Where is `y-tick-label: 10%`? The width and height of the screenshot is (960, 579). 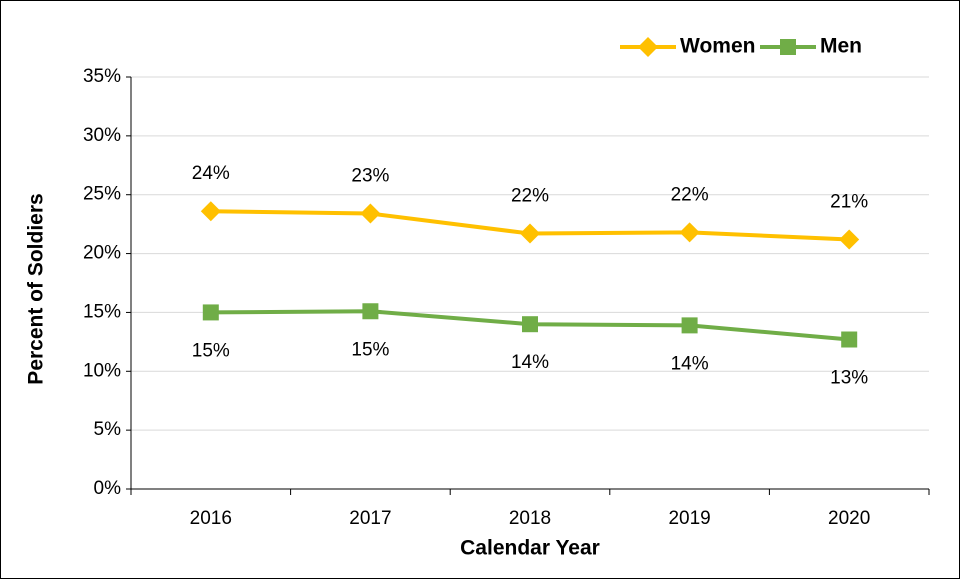
y-tick-label: 10% is located at coordinates (102, 370).